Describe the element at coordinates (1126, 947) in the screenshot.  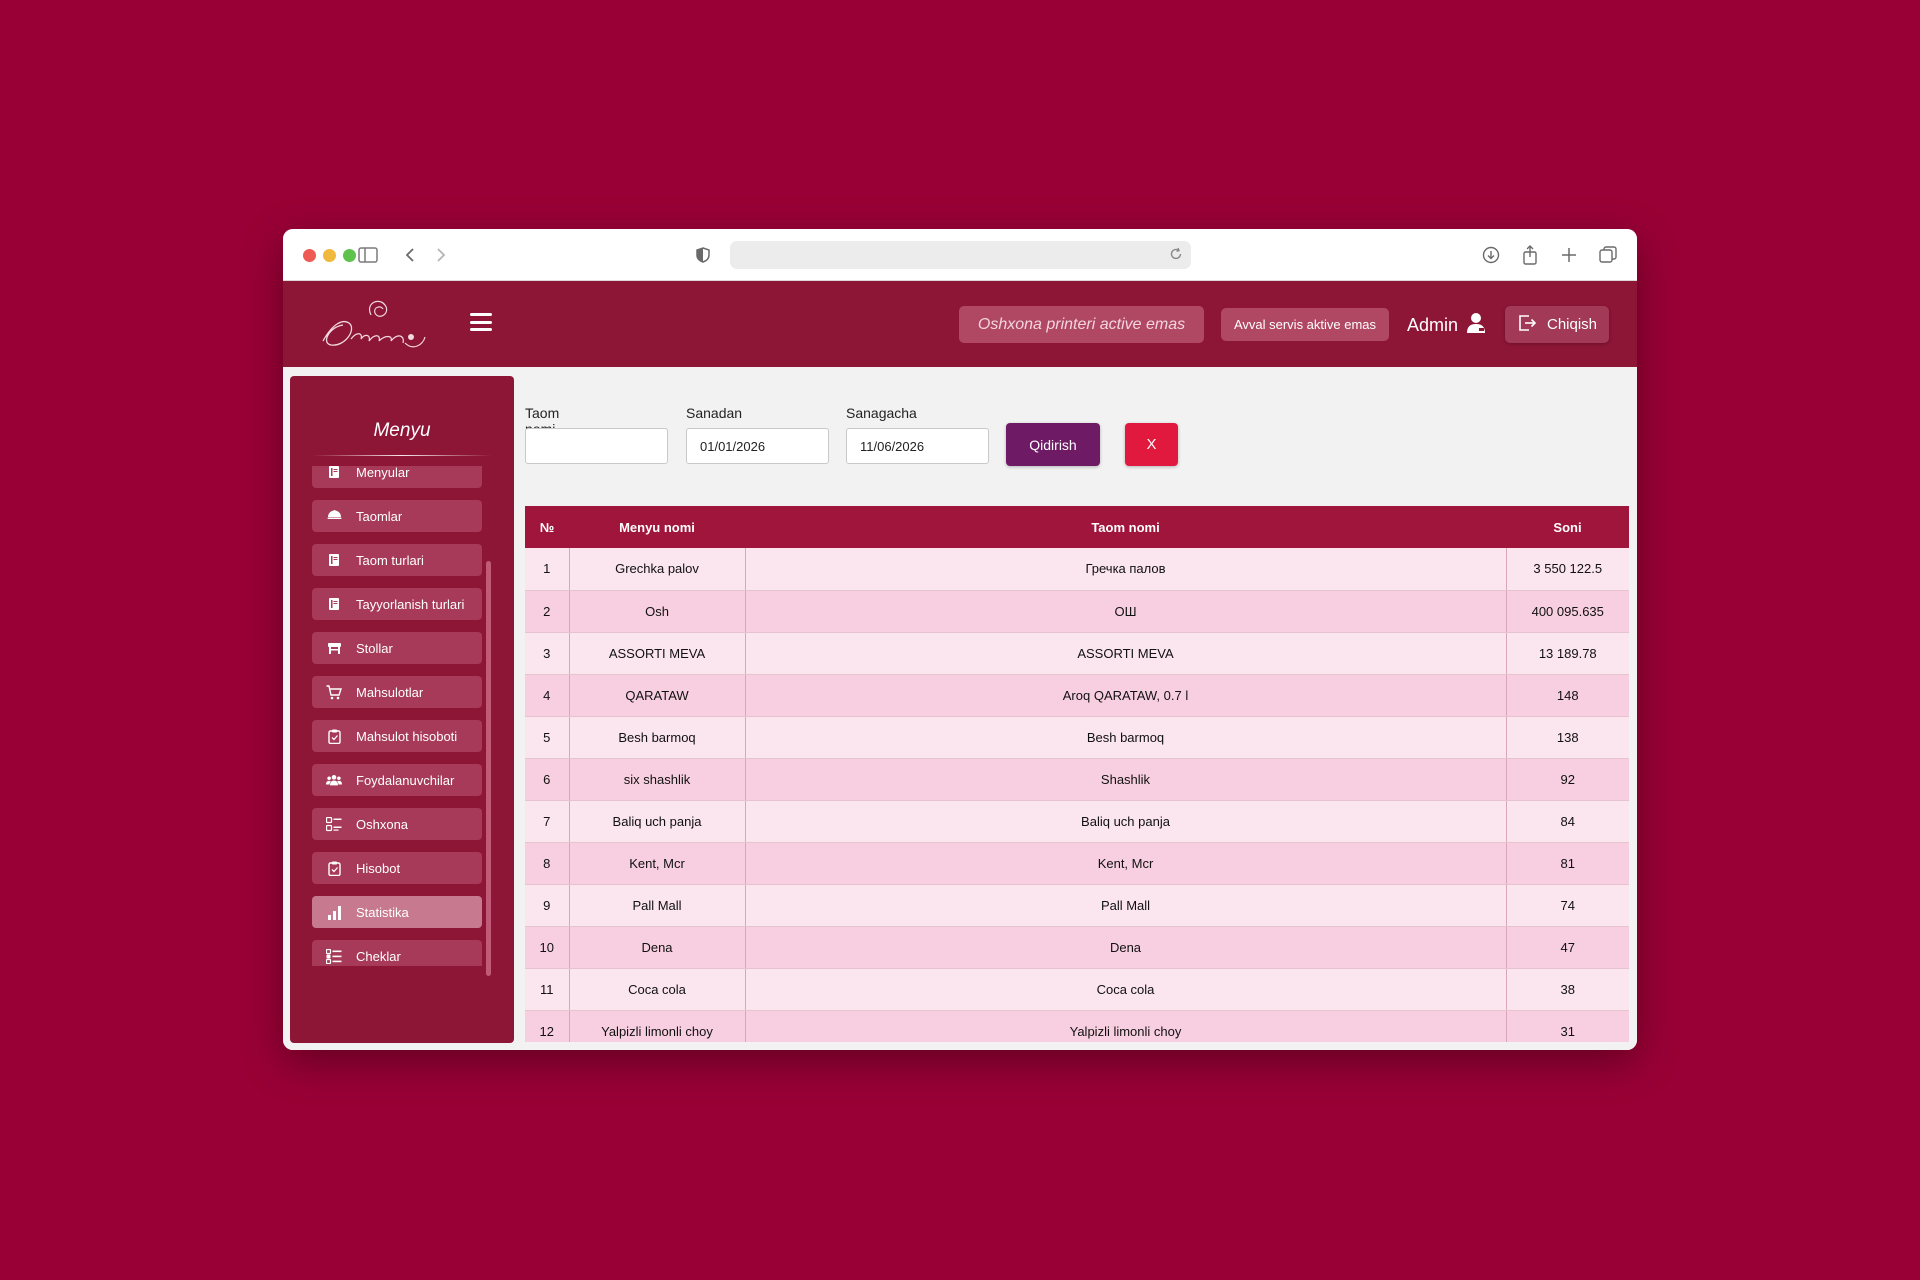
I see `dish-name-cell: Dena` at that location.